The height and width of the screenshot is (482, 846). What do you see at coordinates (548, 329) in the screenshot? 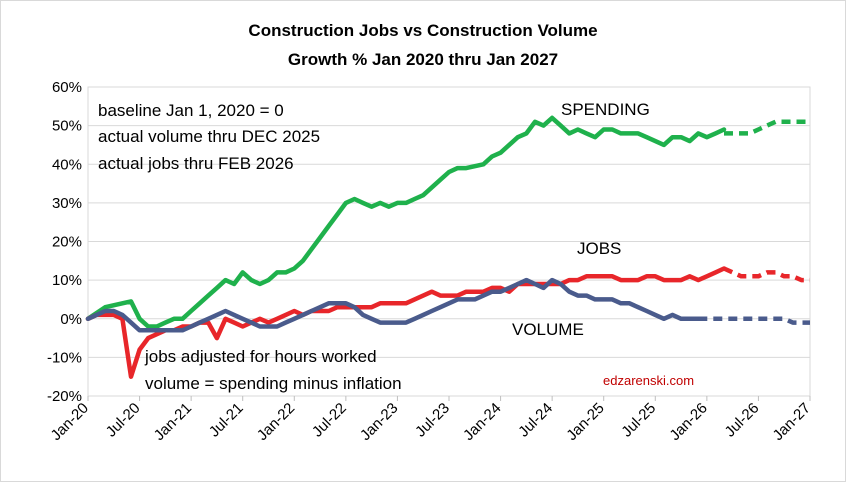
I see `series-label-volume: VOLUME` at bounding box center [548, 329].